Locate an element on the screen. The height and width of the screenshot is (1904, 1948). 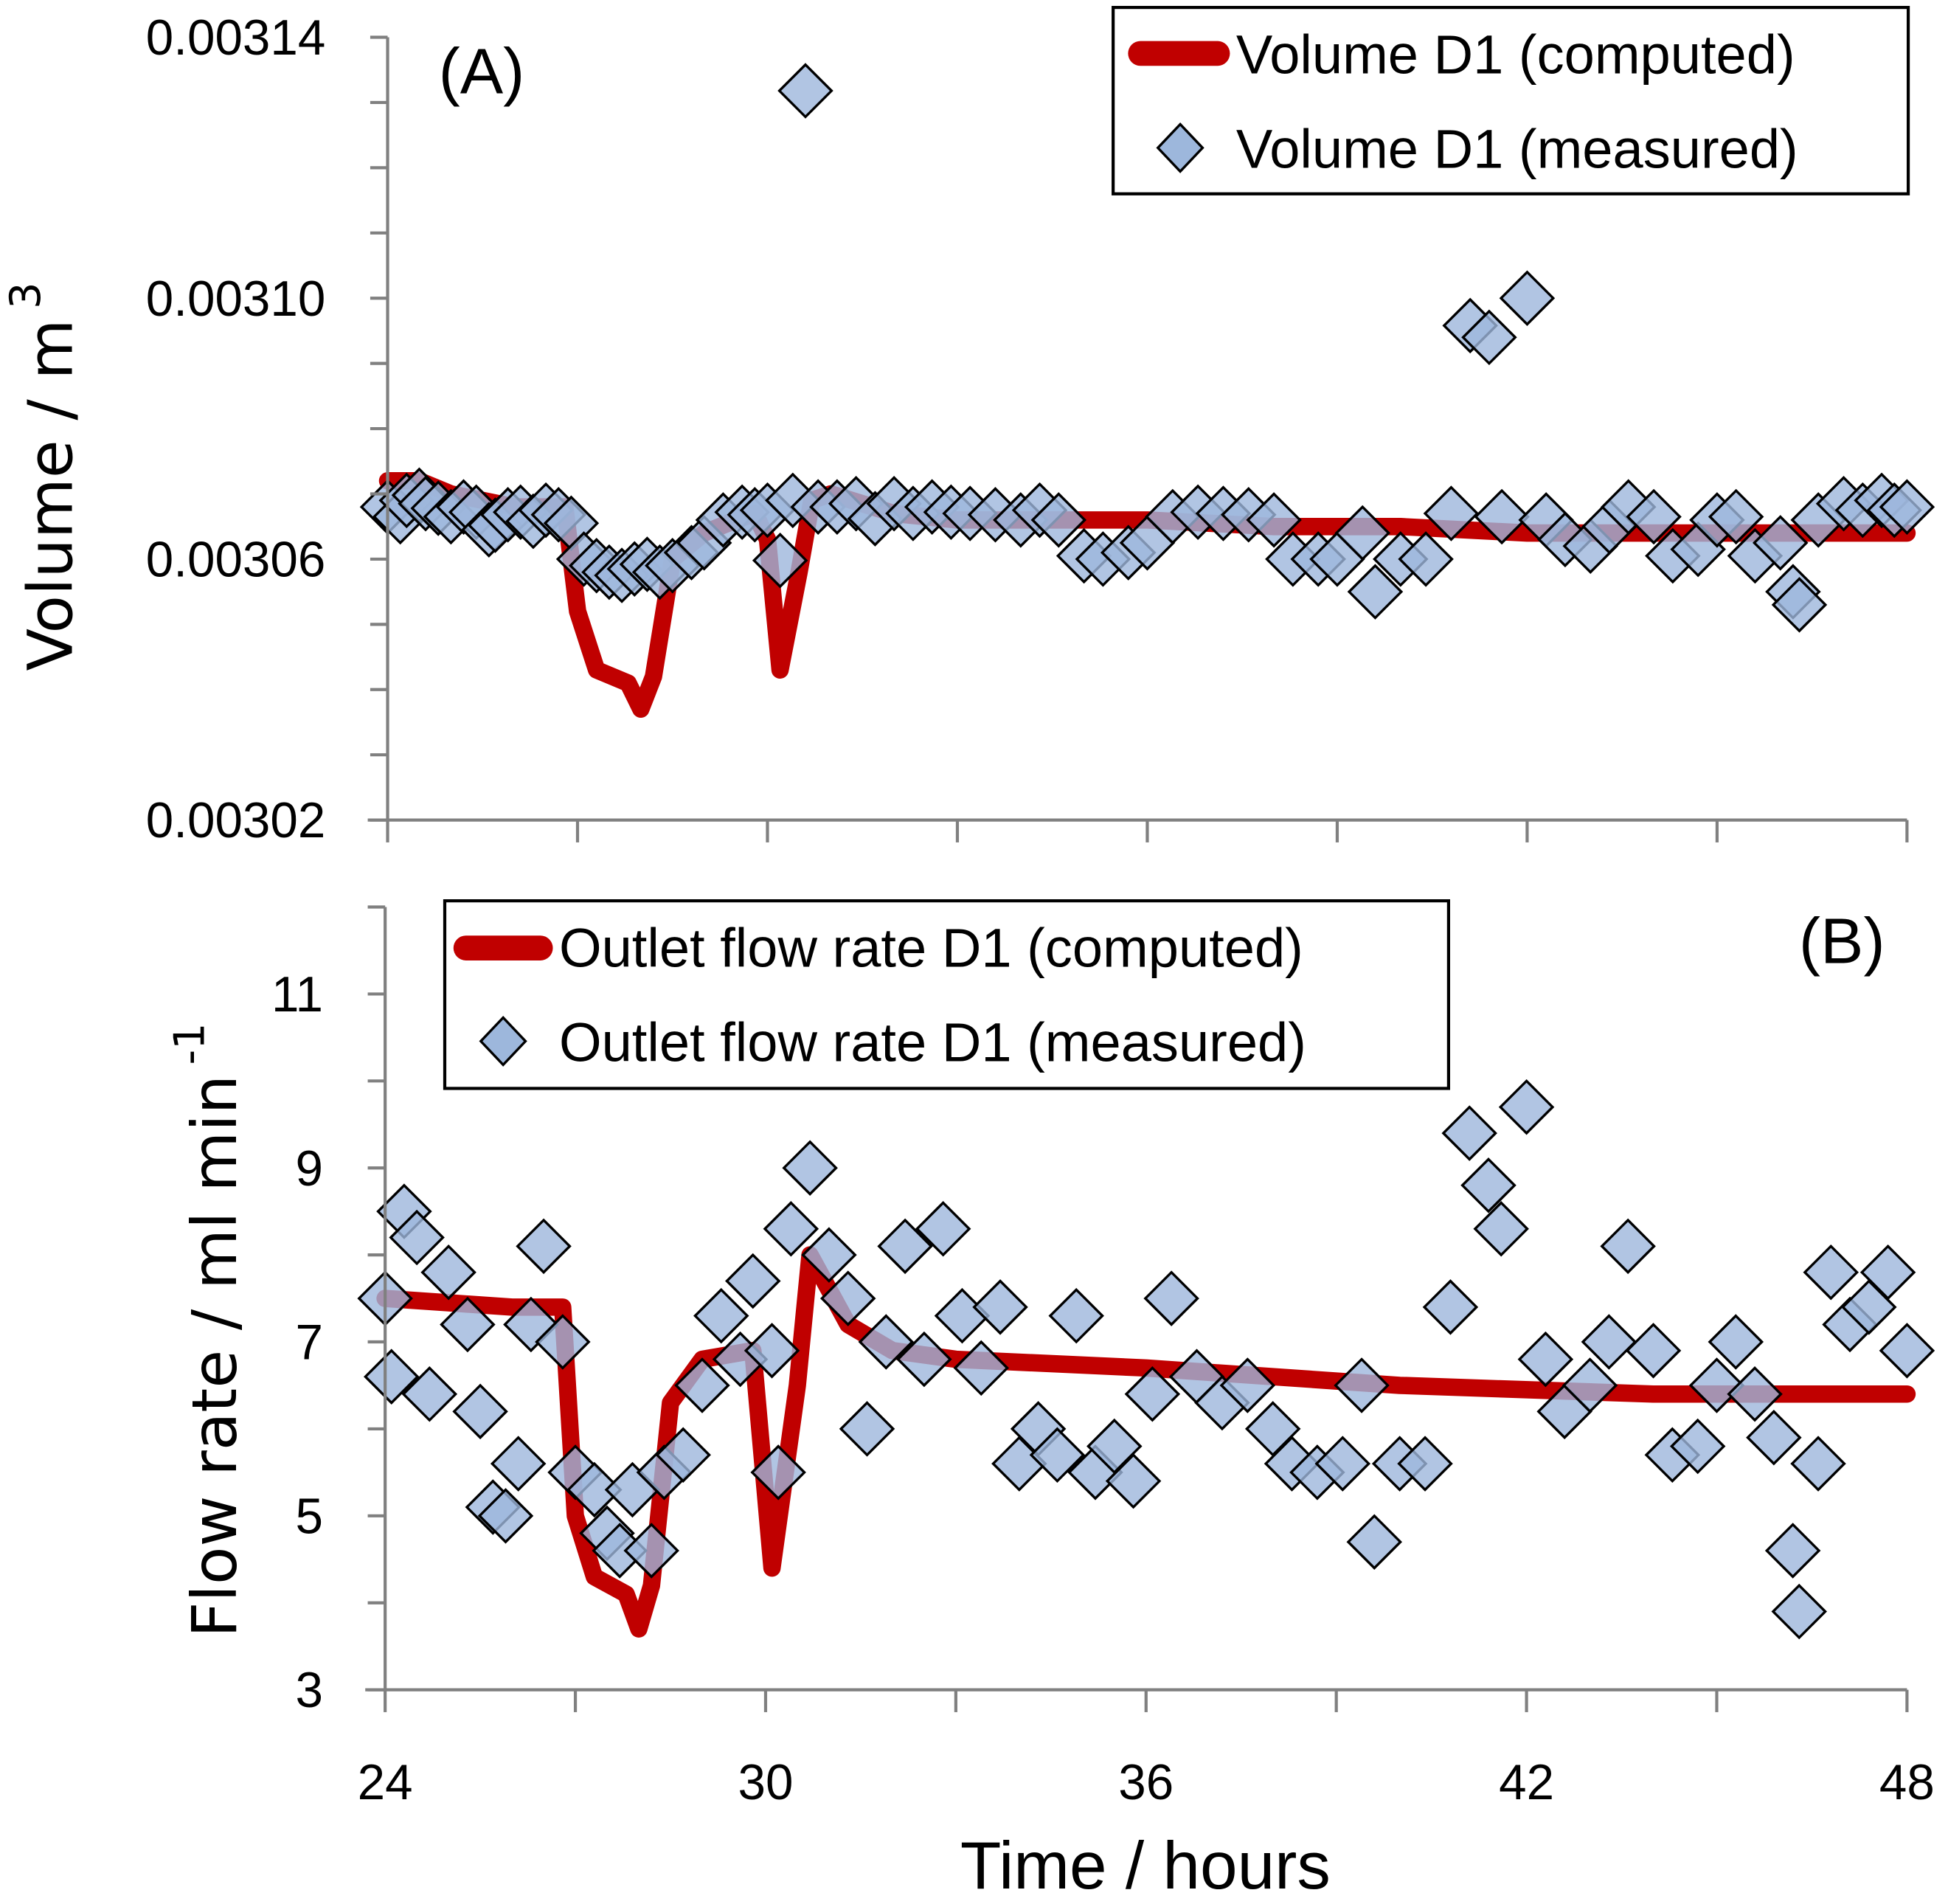
y-tick-label: 0.00302 is located at coordinates (236, 821).